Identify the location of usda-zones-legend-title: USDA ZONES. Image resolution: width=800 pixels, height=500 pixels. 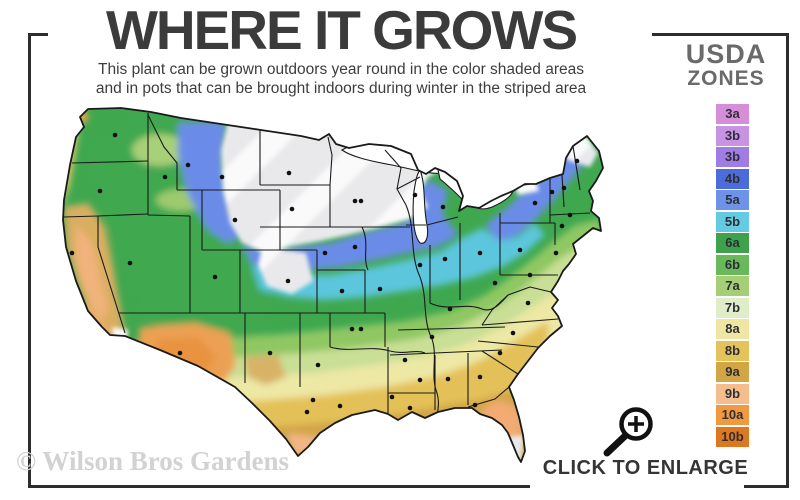
(726, 65).